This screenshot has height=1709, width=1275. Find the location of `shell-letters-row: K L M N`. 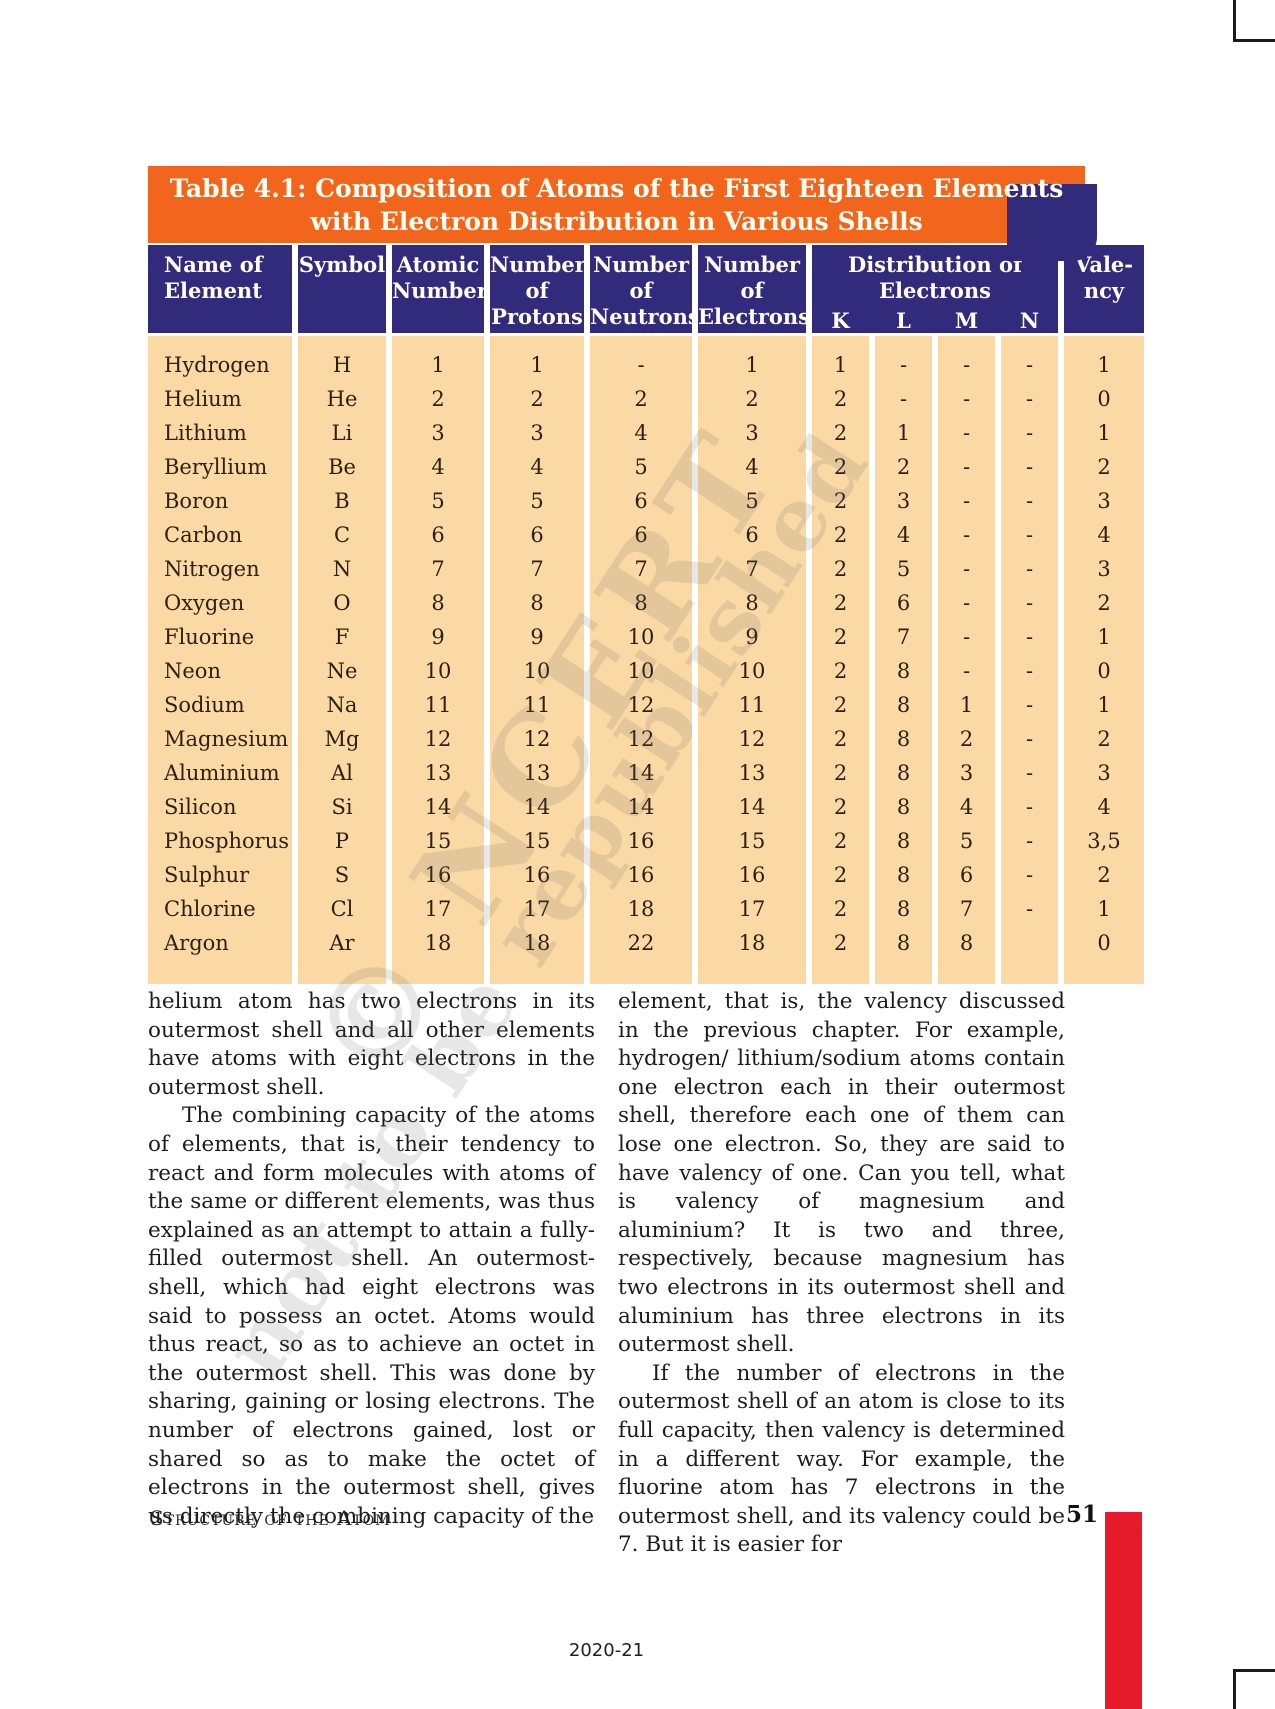

shell-letters-row: K L M N is located at coordinates (935, 321).